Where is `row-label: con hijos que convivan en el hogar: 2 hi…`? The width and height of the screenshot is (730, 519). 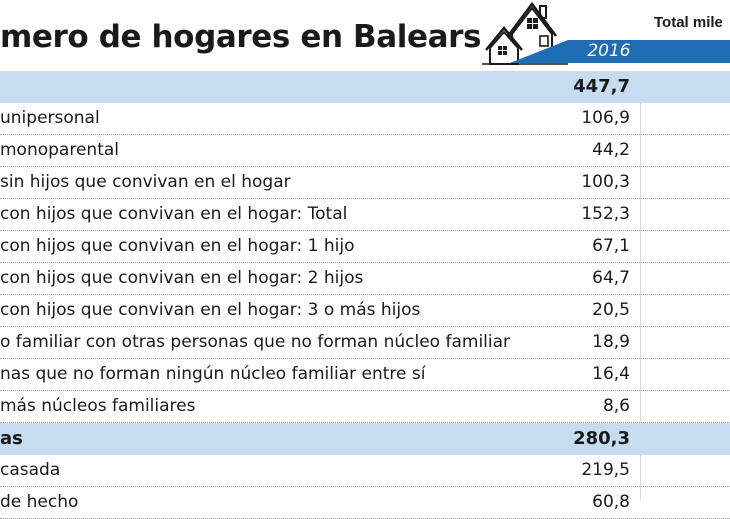
row-label: con hijos que convivan en el hogar: 2 hi… is located at coordinates (182, 278).